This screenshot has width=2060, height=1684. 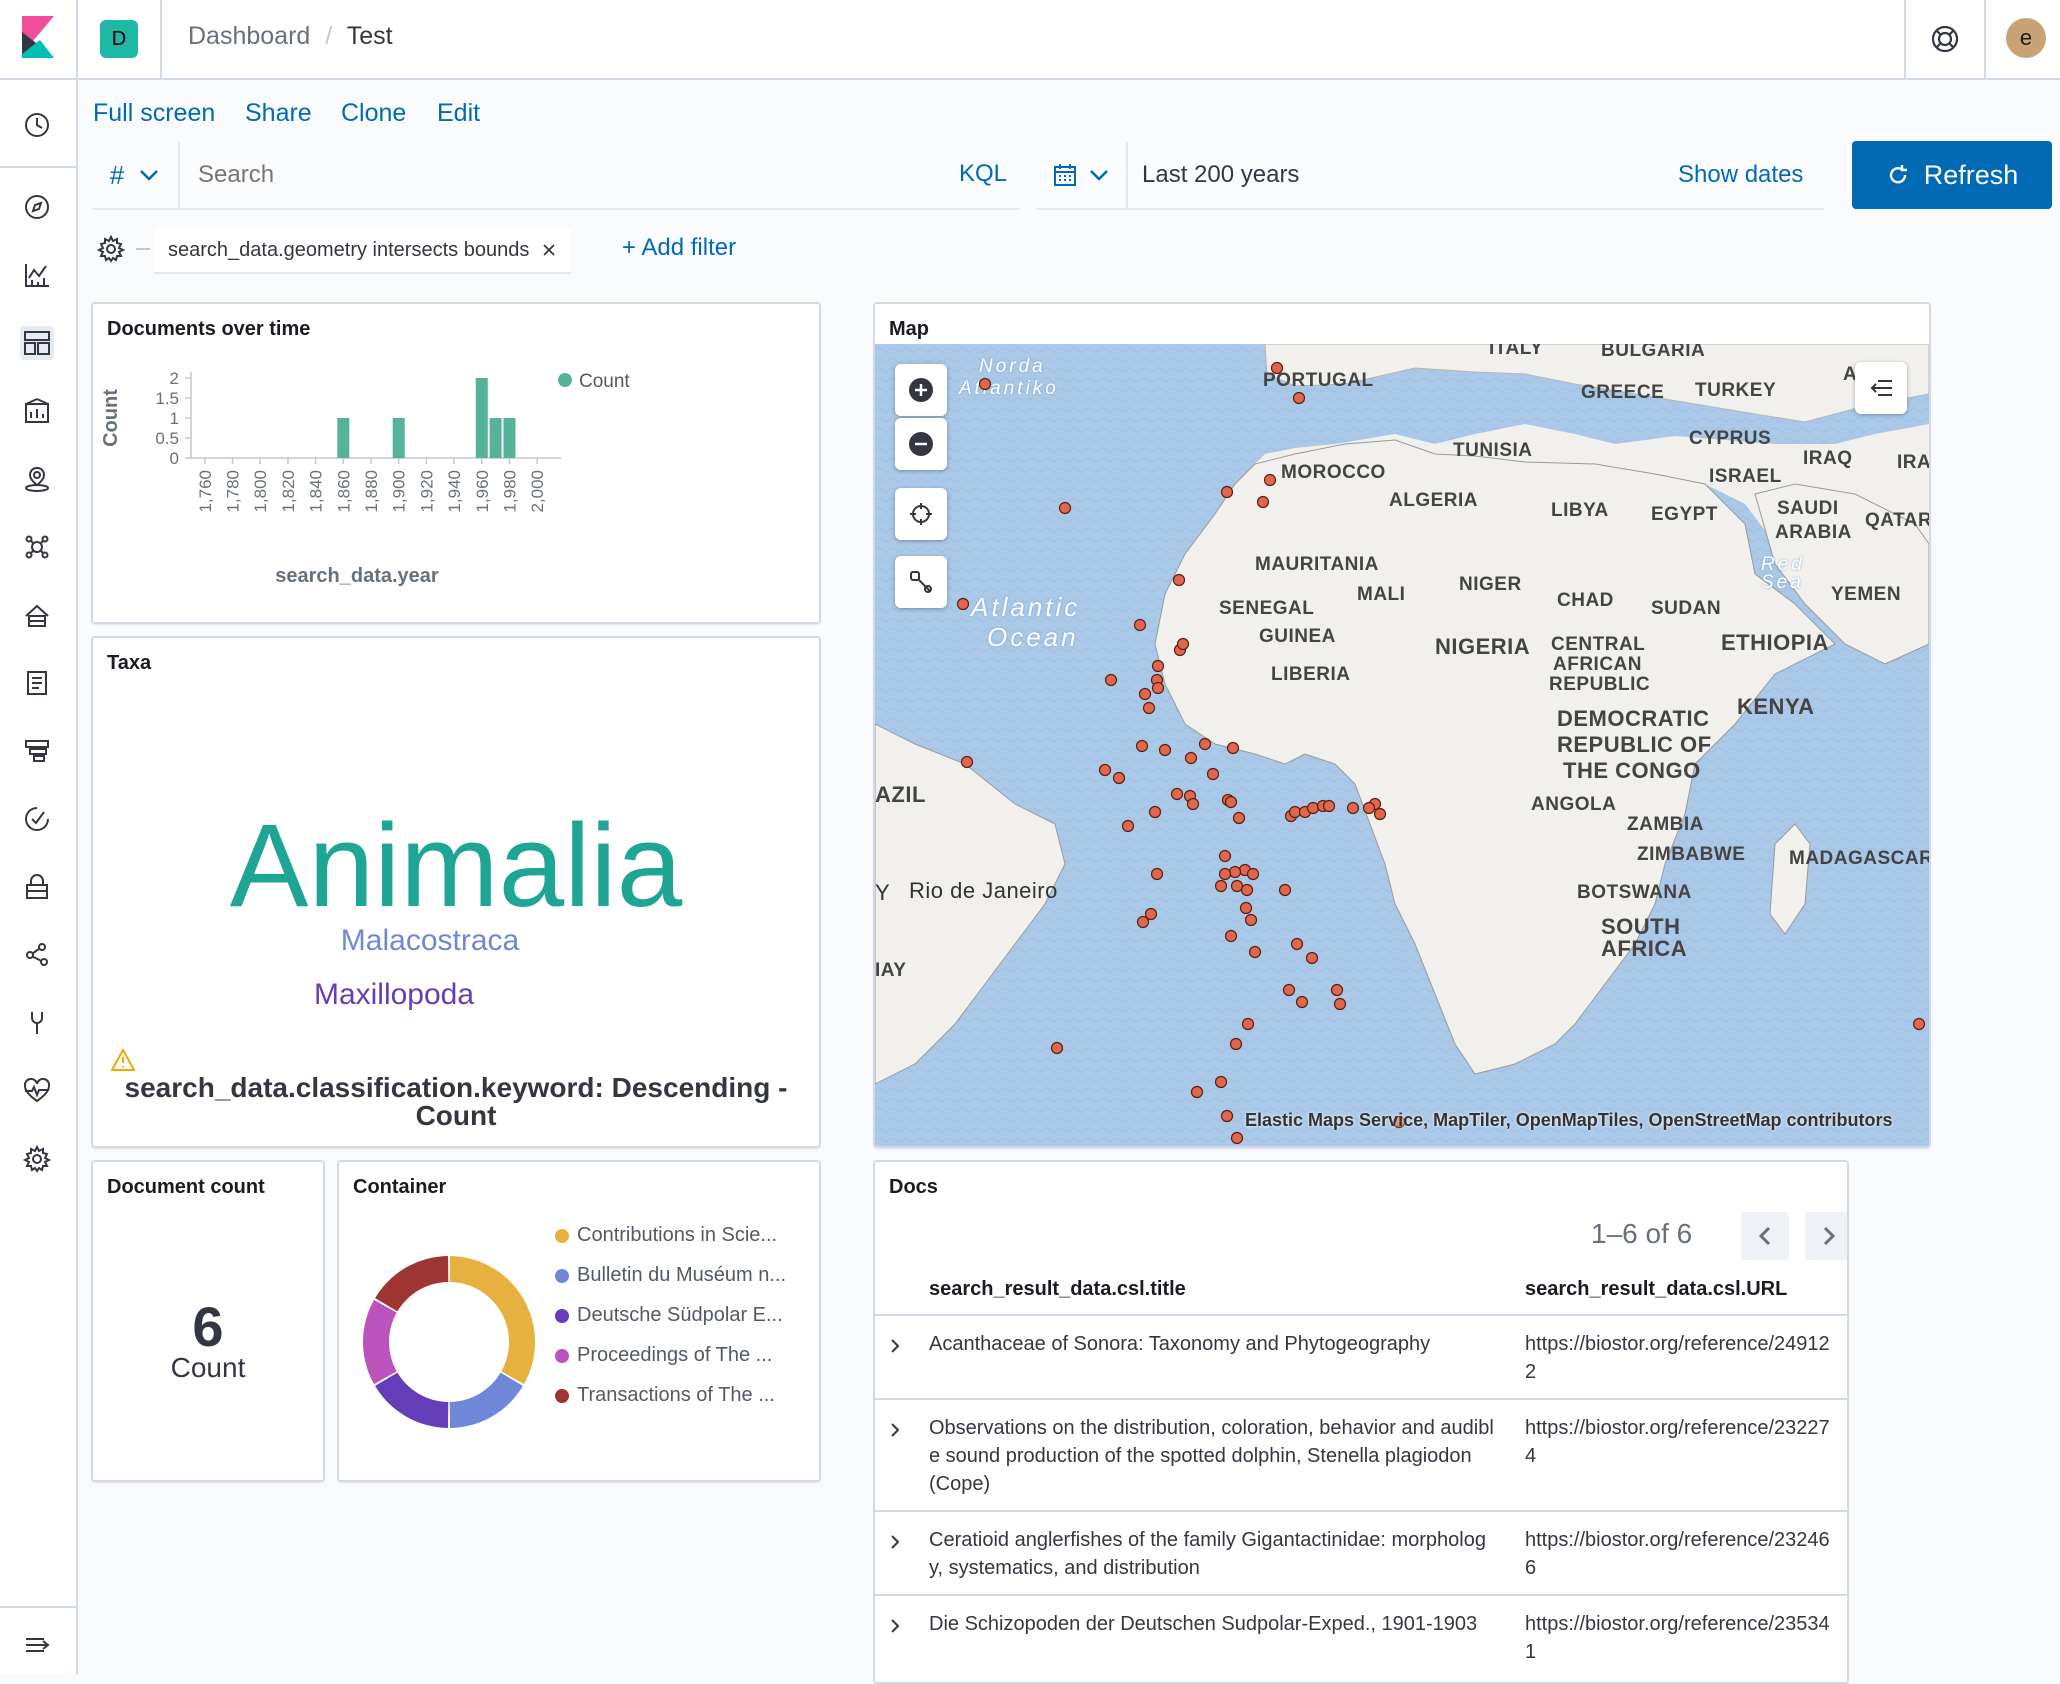 I want to click on clone-link: Clone, so click(x=374, y=113).